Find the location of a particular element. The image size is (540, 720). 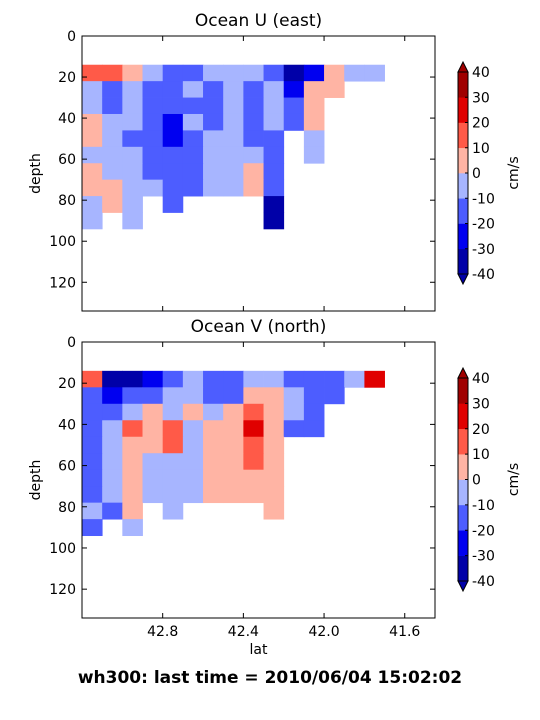

x-tick-label: 42.8 is located at coordinates (162, 632).